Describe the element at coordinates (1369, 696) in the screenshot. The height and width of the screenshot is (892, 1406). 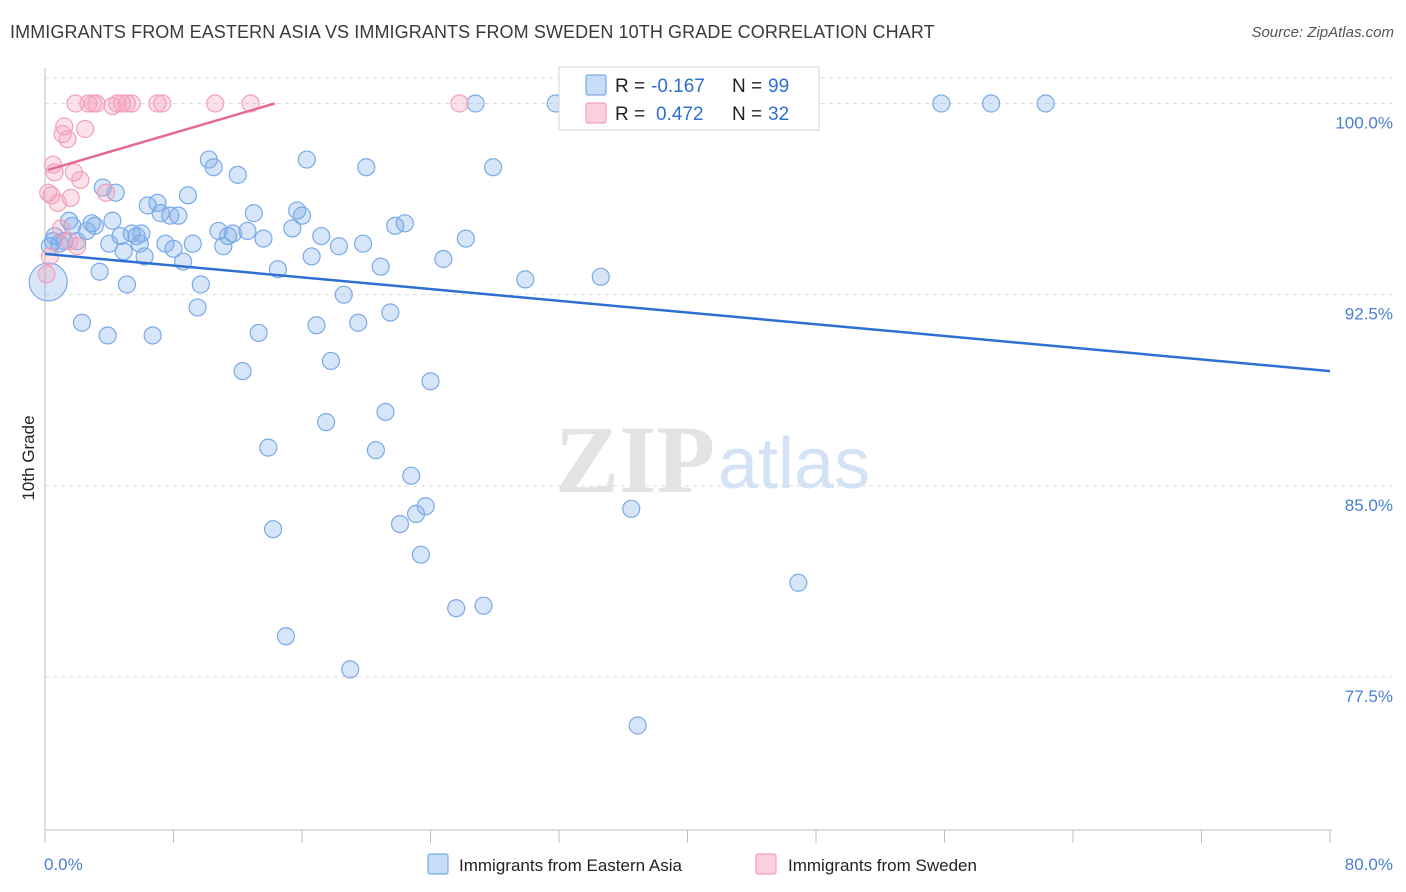
I see `y-tick-label: 77.5%` at that location.